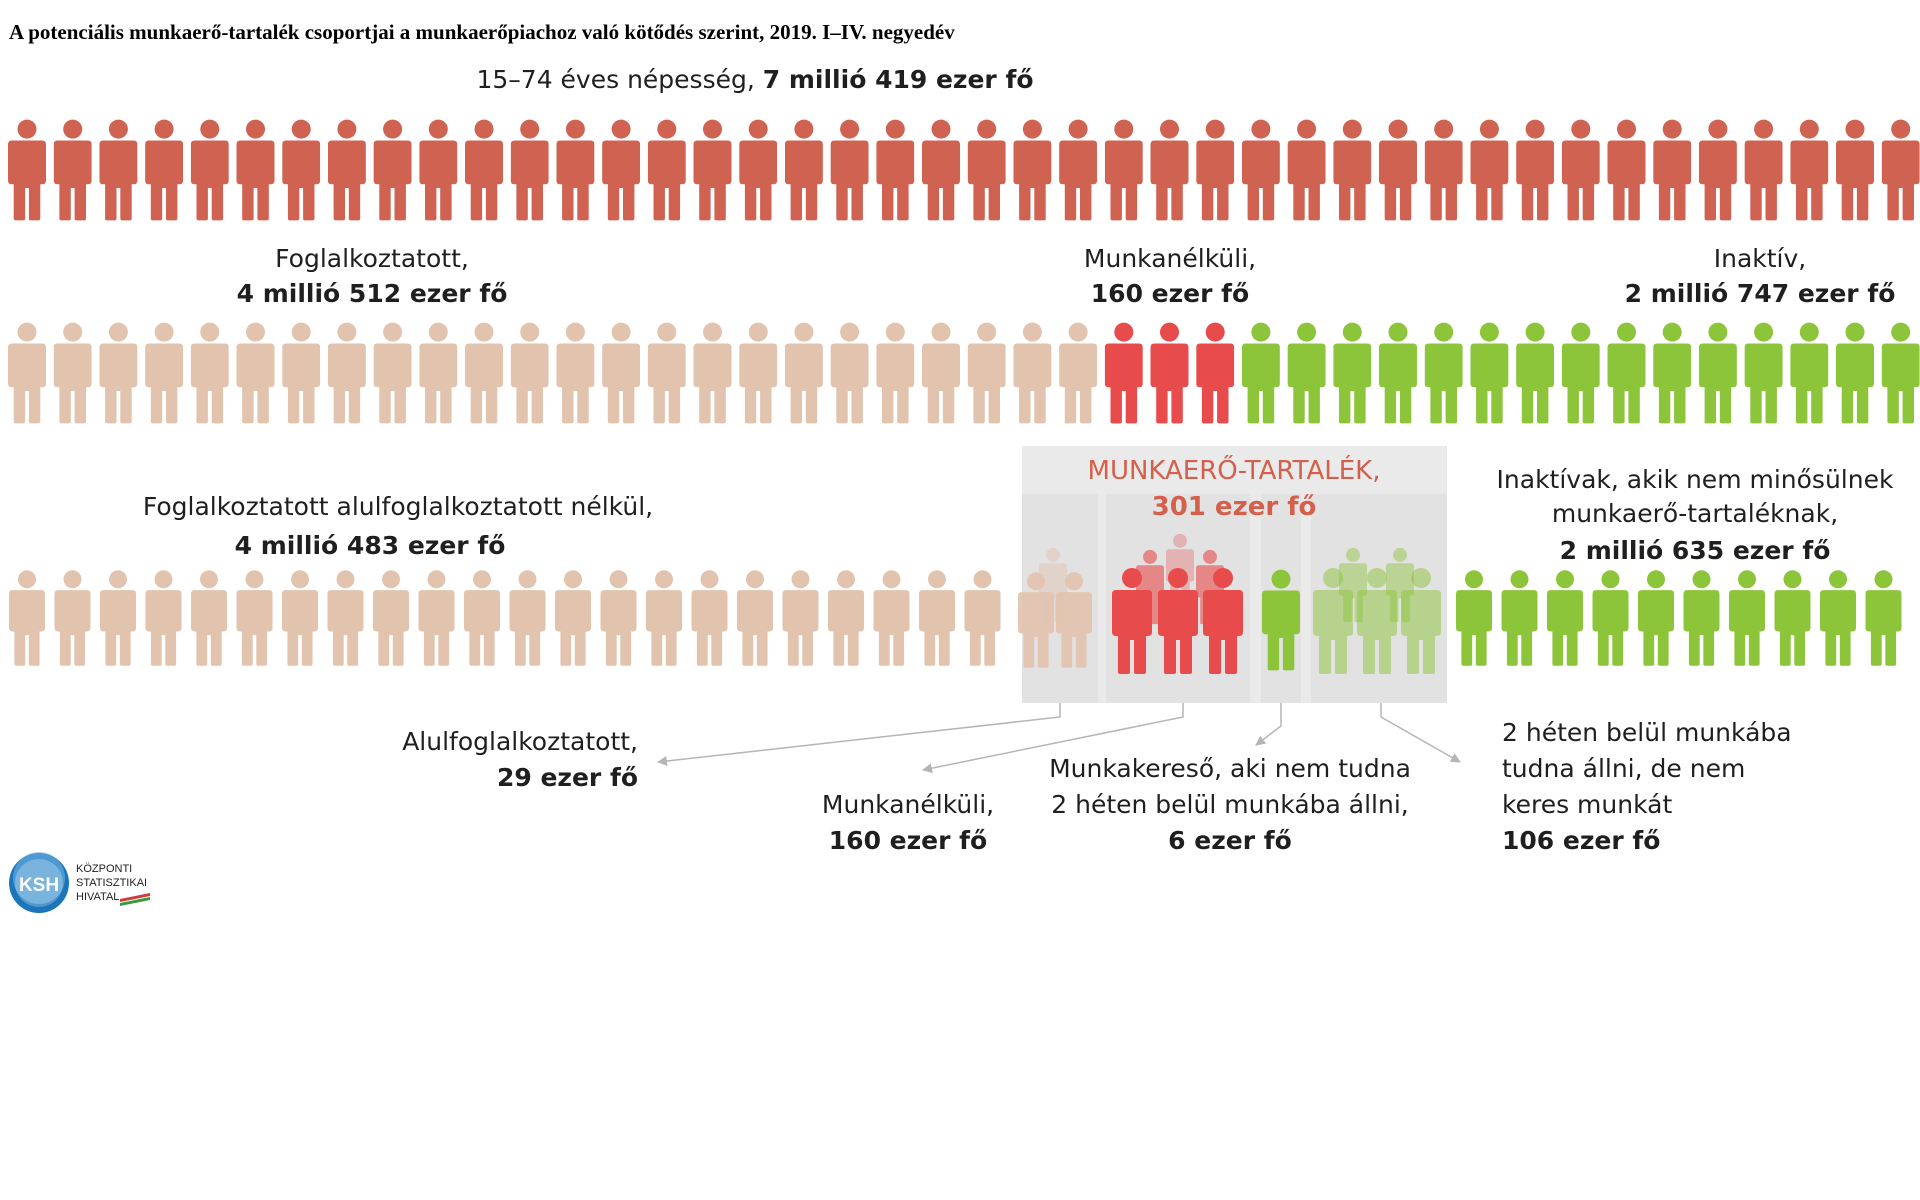  I want to click on ksh-logo-line1: KÖZPONTI, so click(104, 869).